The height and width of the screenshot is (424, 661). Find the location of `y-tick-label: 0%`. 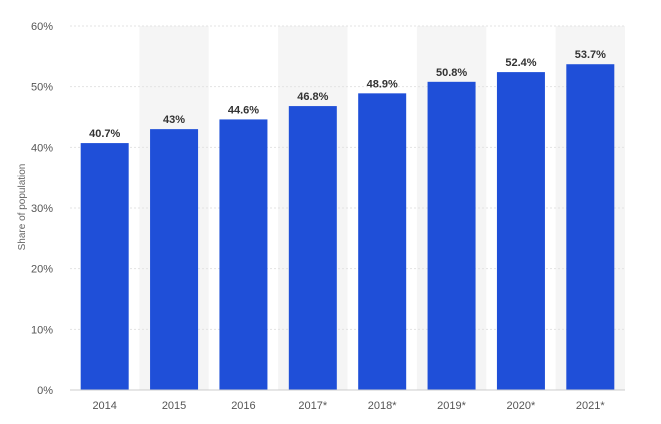

y-tick-label: 0% is located at coordinates (45, 391).